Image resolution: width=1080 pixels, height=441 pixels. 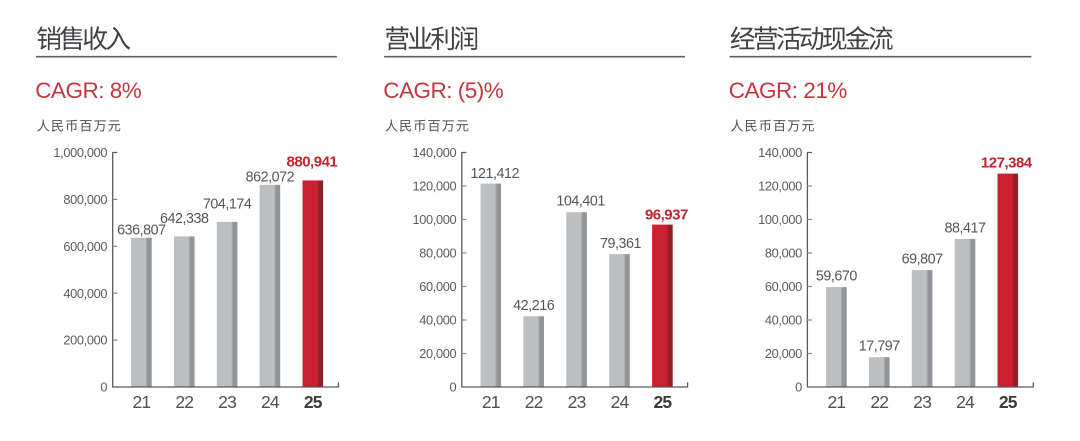 What do you see at coordinates (580, 201) in the screenshot?
I see `svg-text: 104,401` at bounding box center [580, 201].